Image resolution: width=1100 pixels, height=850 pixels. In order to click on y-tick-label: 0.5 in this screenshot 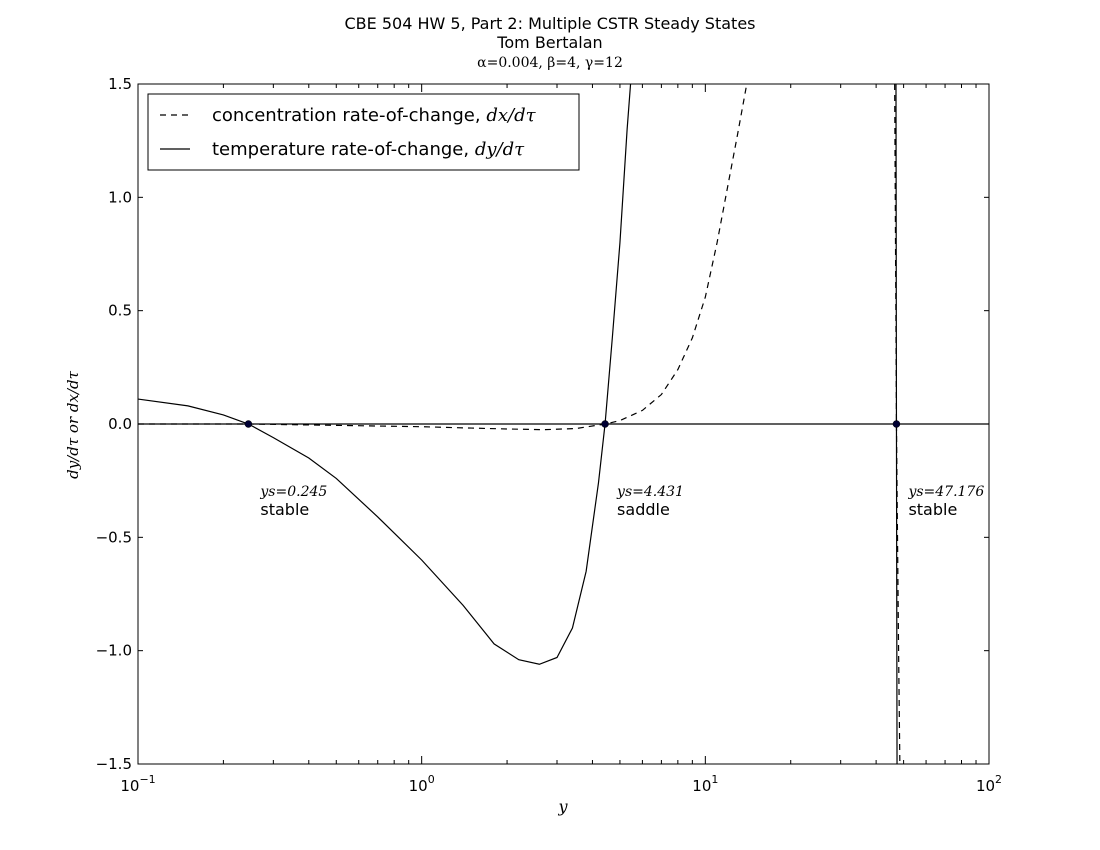, I will do `click(120, 311)`.